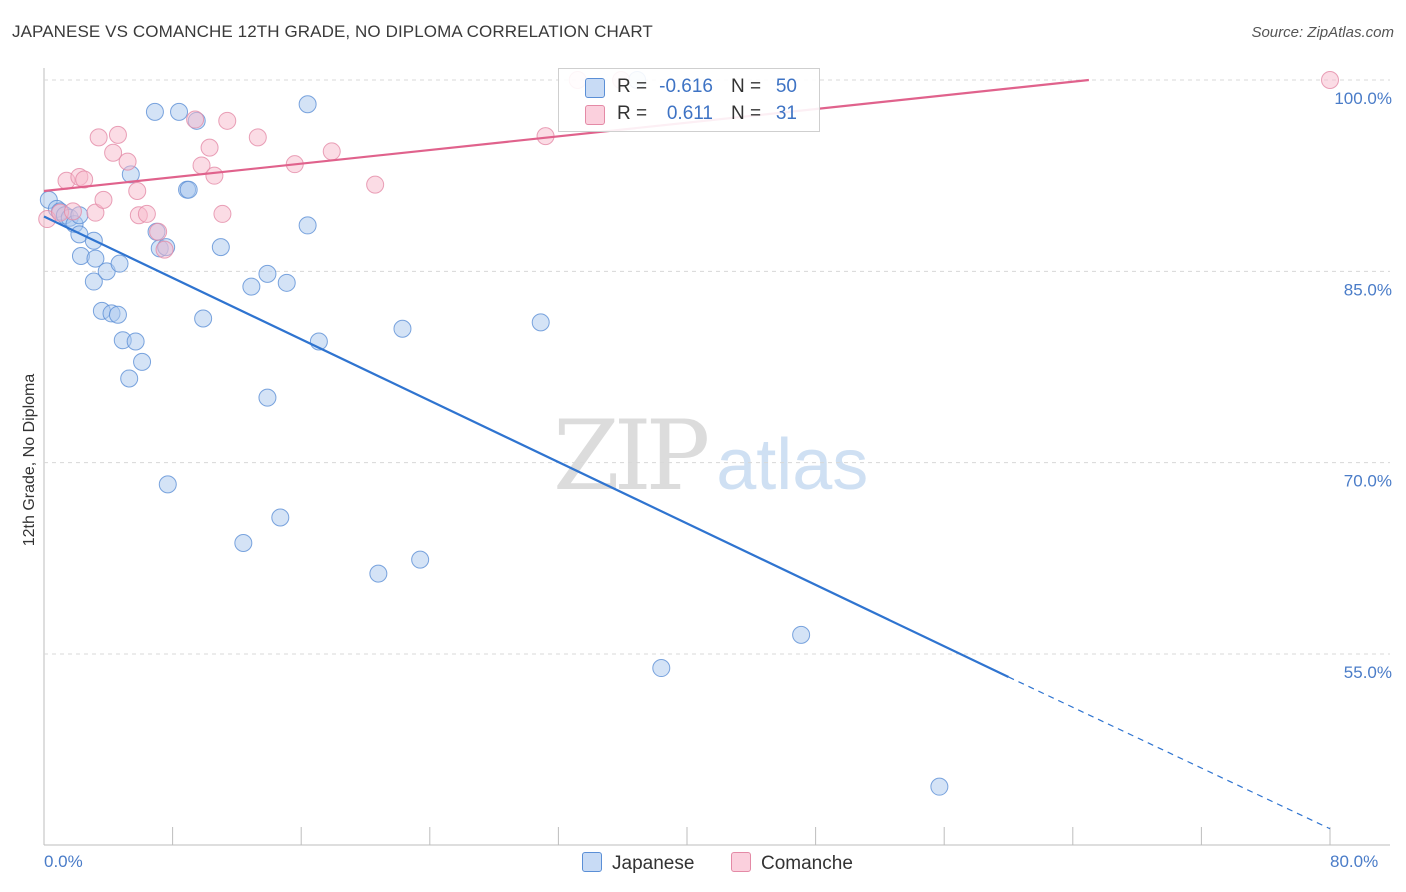 This screenshot has width=1406, height=892. What do you see at coordinates (686, 86) in the screenshot?
I see `legend-r-value: -0.616` at bounding box center [686, 86].